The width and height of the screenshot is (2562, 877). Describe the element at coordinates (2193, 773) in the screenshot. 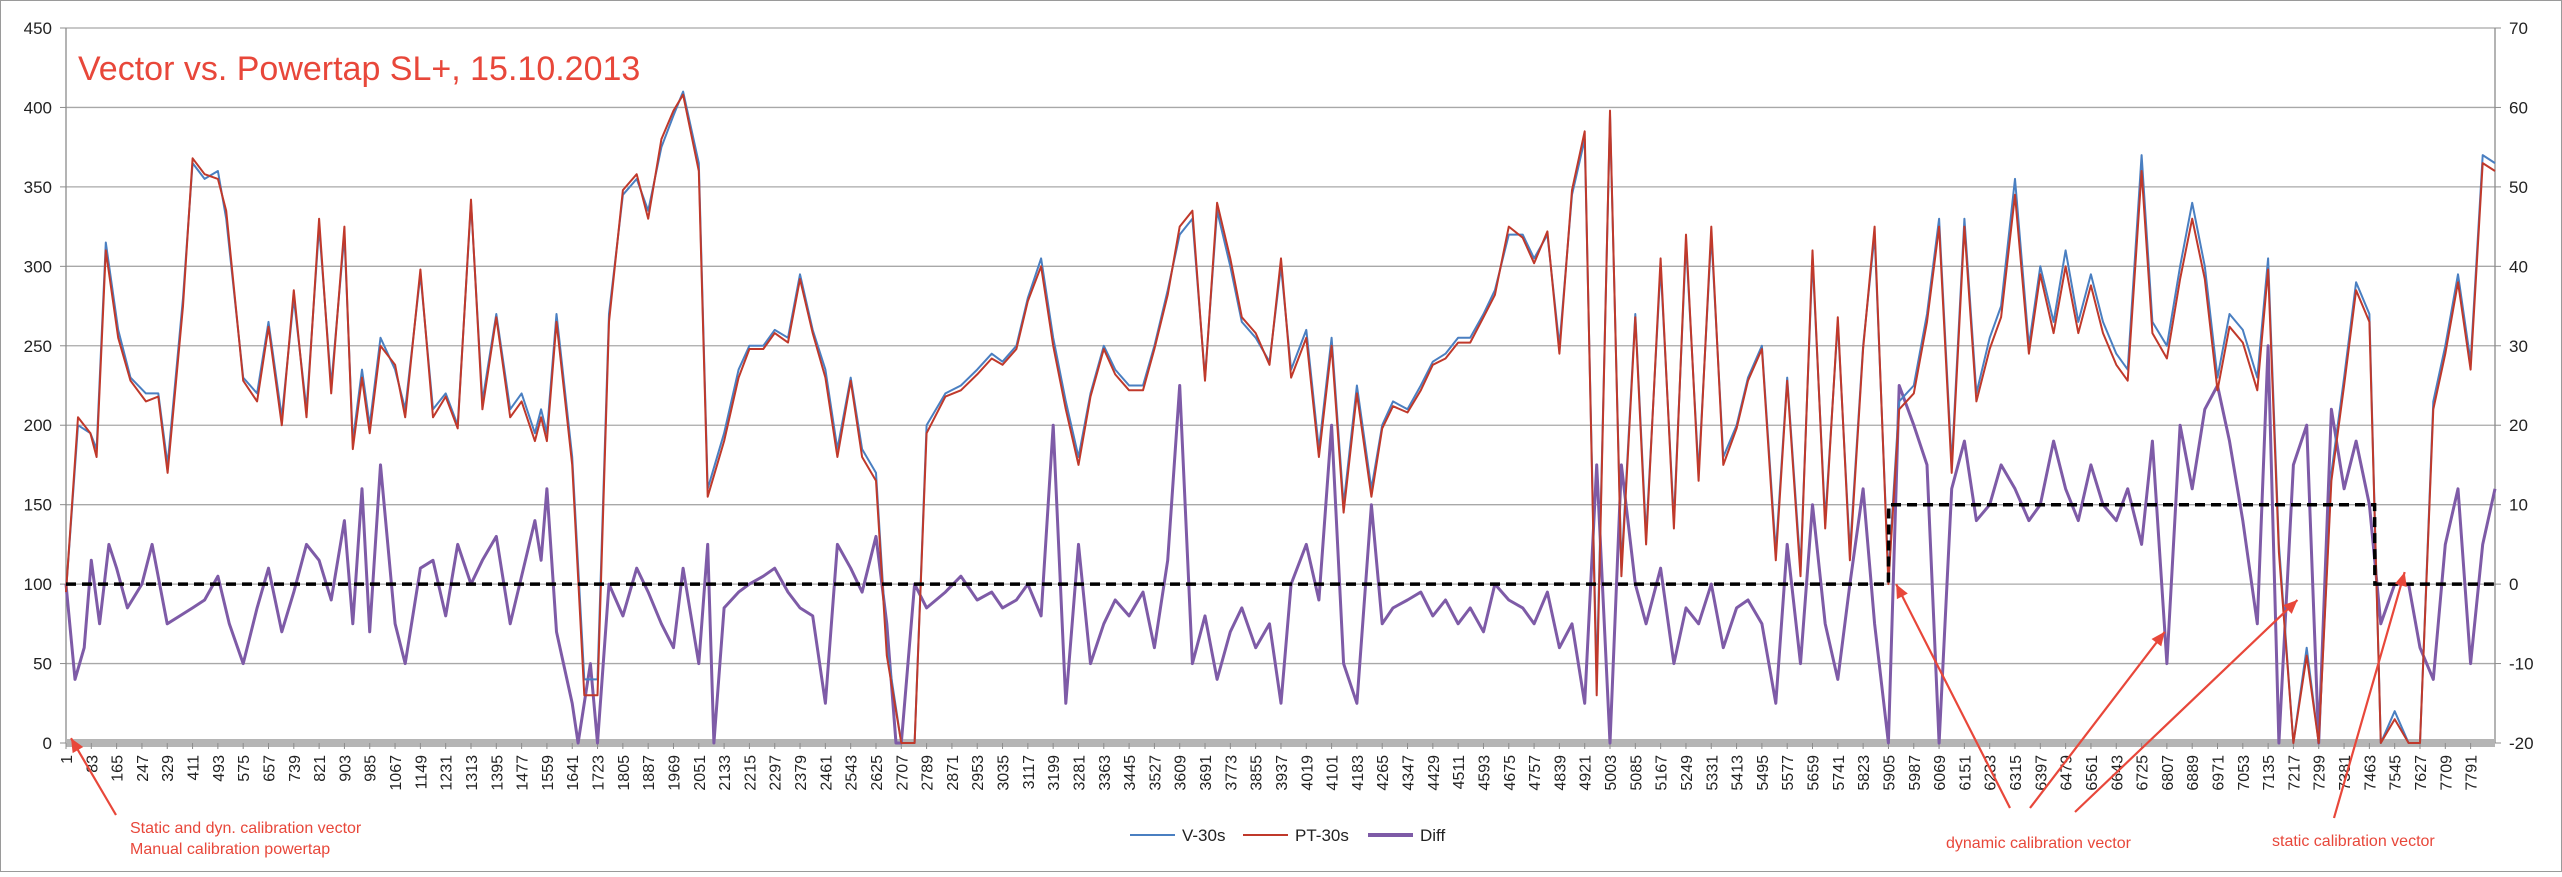

I see `x-tick-label: 6889` at that location.